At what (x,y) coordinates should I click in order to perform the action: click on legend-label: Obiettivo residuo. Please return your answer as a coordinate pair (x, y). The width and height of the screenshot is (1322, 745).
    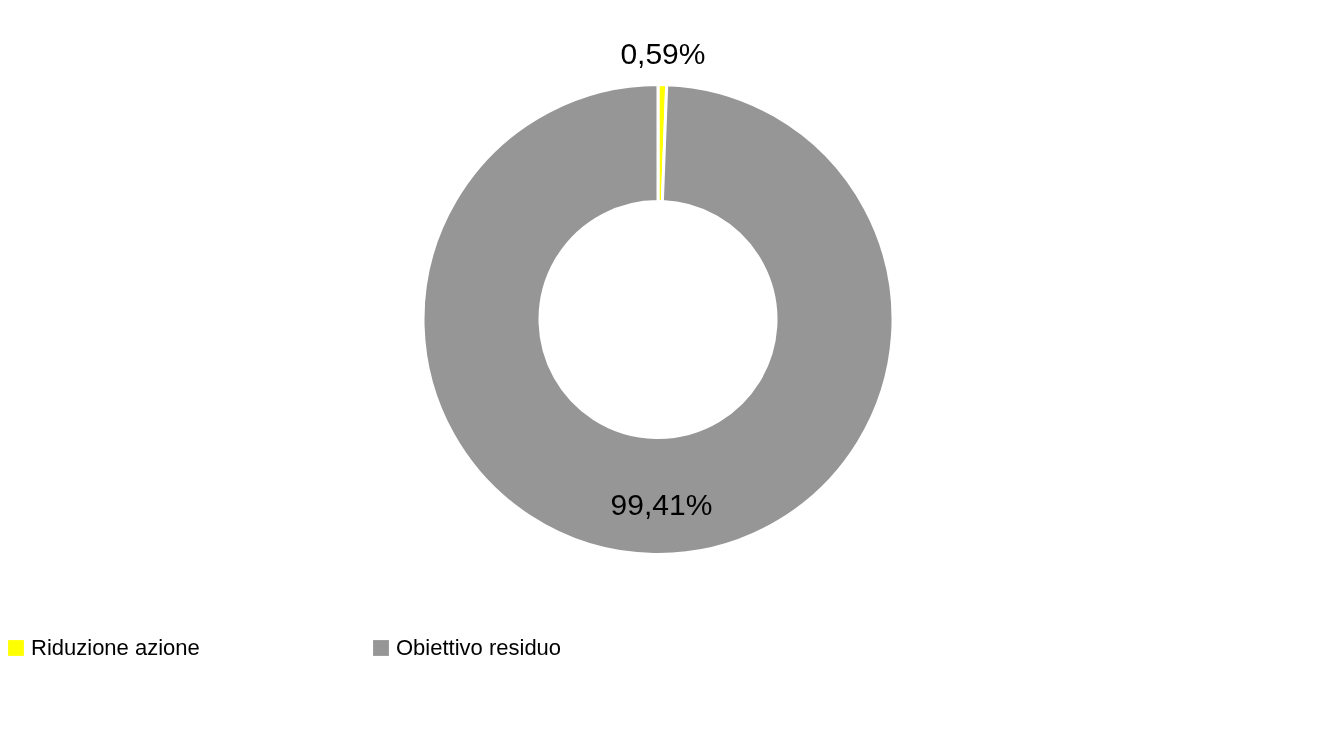
    Looking at the image, I should click on (479, 647).